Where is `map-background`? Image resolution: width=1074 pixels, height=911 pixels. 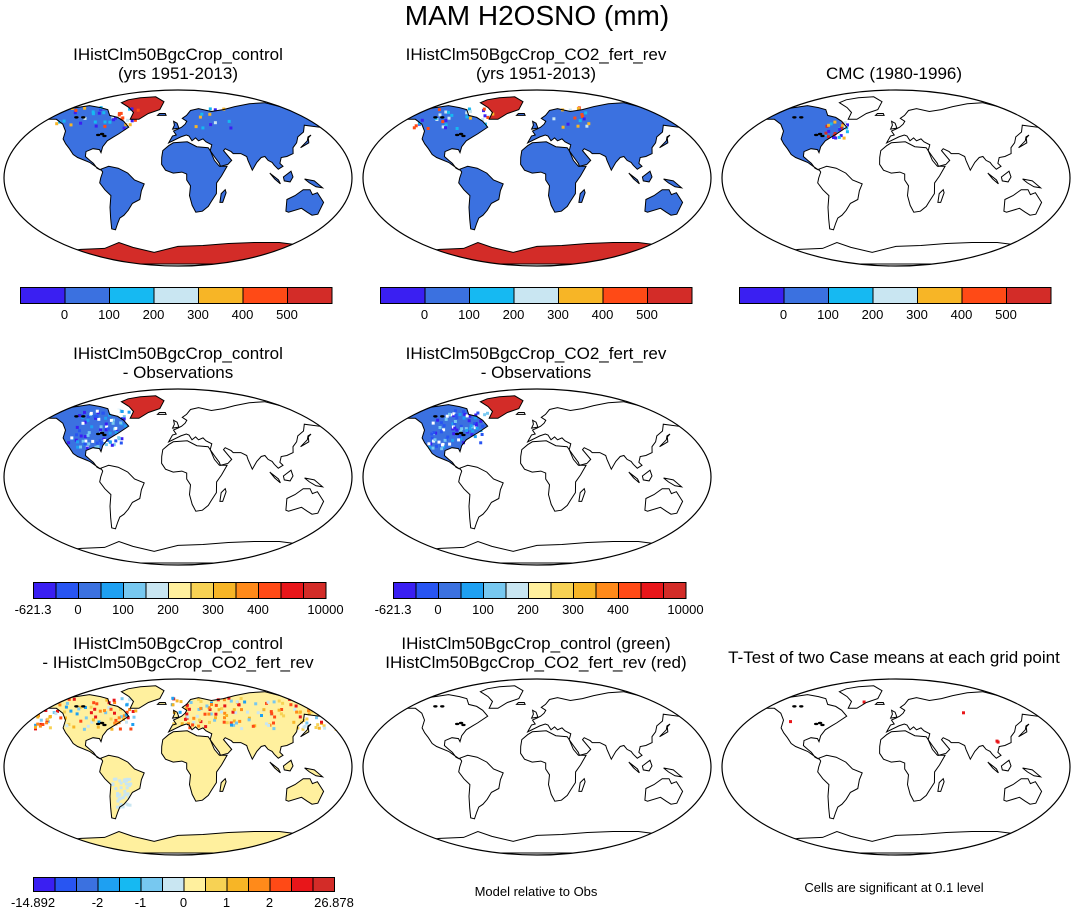
map-background is located at coordinates (896, 767).